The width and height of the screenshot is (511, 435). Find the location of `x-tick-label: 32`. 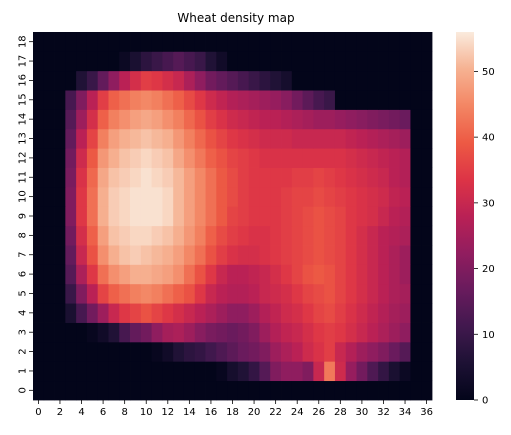

x-tick-label: 32 is located at coordinates (383, 412).